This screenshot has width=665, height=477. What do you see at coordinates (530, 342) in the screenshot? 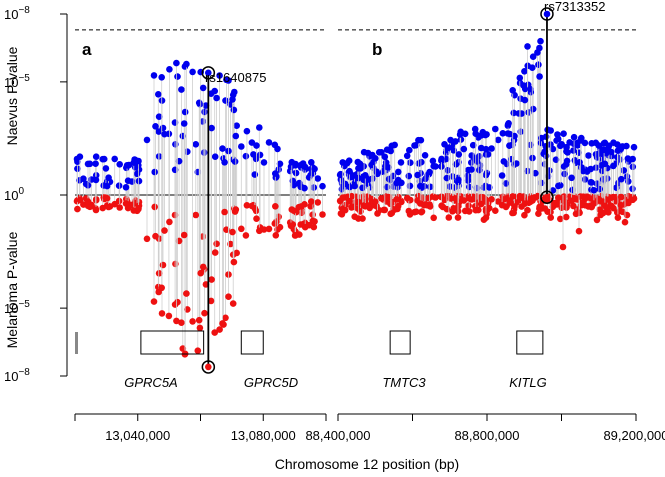
I see `gene-box-kitlg` at bounding box center [530, 342].